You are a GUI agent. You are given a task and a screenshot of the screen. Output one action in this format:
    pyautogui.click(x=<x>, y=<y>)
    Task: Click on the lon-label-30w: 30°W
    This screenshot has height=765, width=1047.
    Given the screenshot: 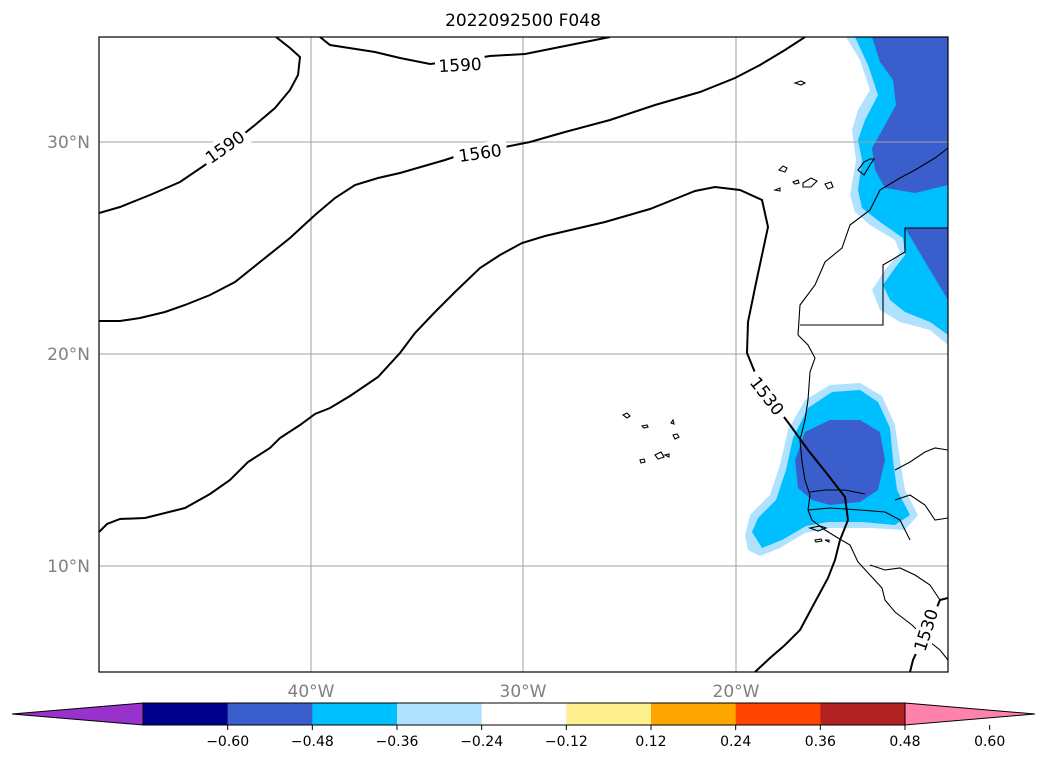 What is the action you would take?
    pyautogui.click(x=523, y=692)
    